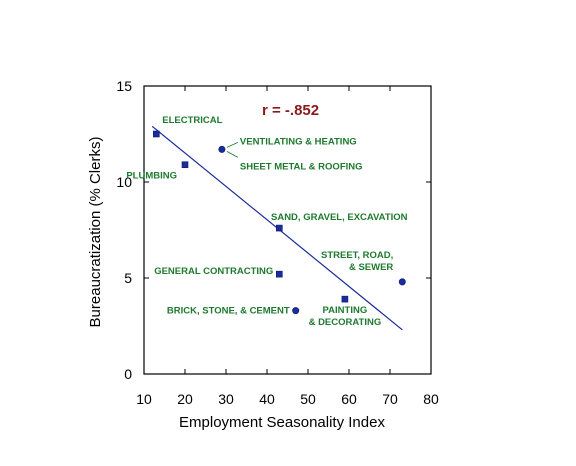  What do you see at coordinates (431, 399) in the screenshot?
I see `x-tick-label: 80` at bounding box center [431, 399].